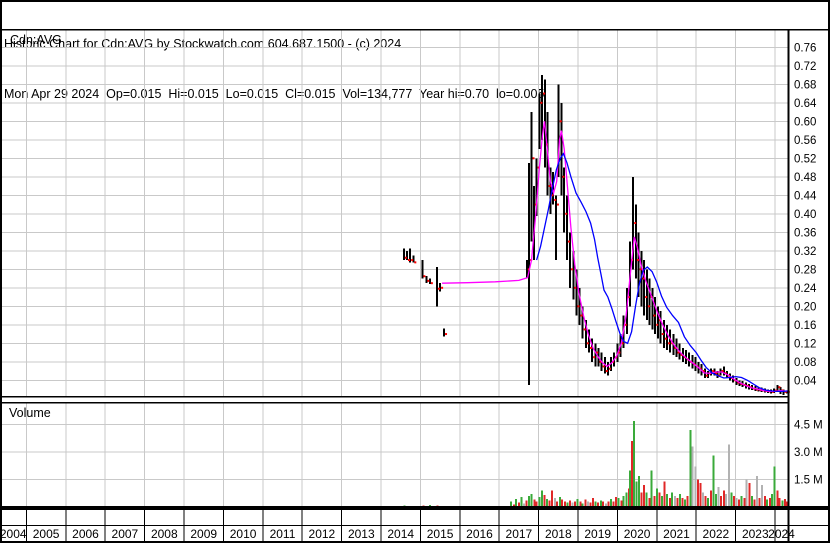 This screenshot has width=830, height=543. I want to click on price-tick-label: 0.48, so click(805, 178).